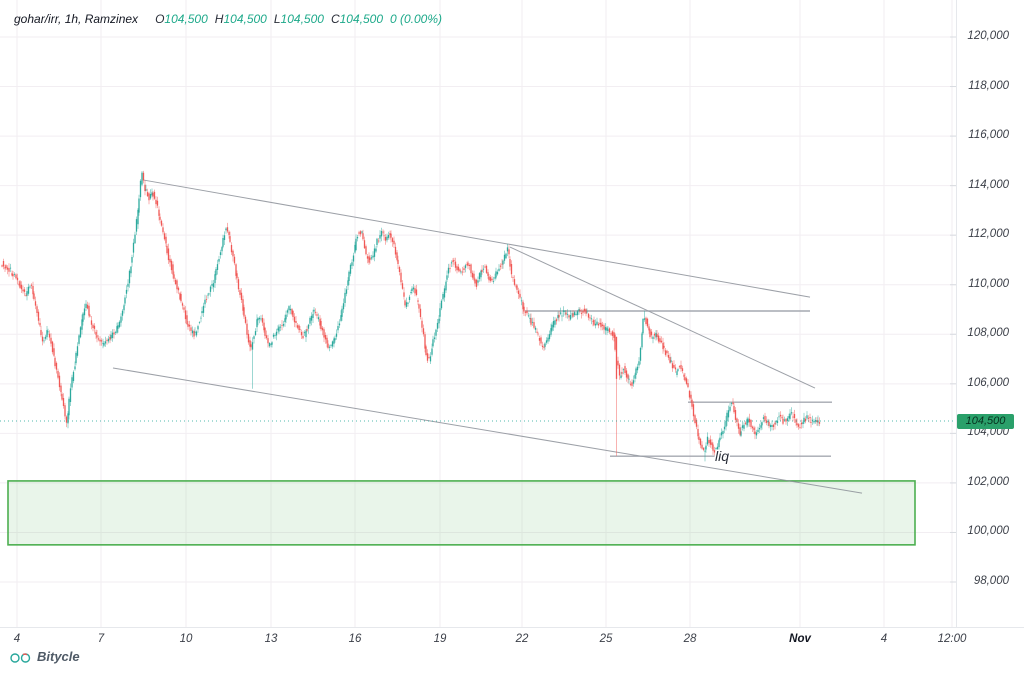 The image size is (1024, 673). I want to click on upper-trendline, so click(476, 238).